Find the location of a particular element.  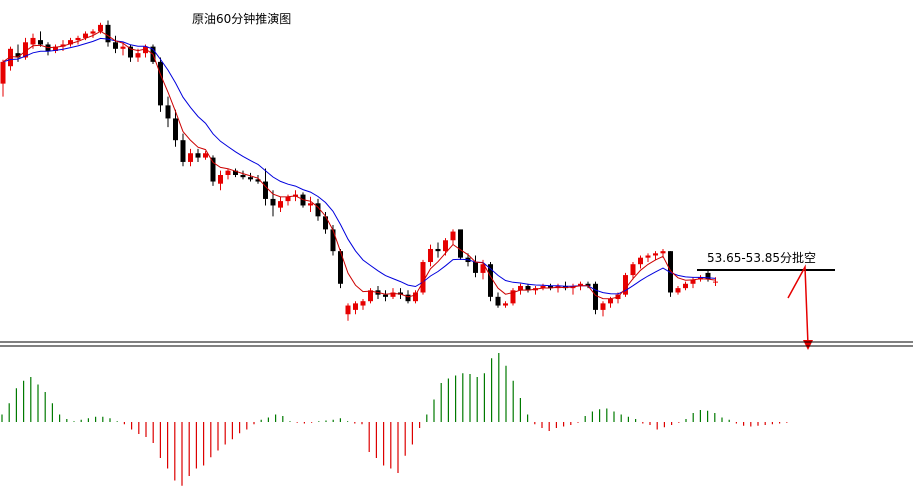

target-zone-label: 53.65-53.85分批空 is located at coordinates (761, 257).